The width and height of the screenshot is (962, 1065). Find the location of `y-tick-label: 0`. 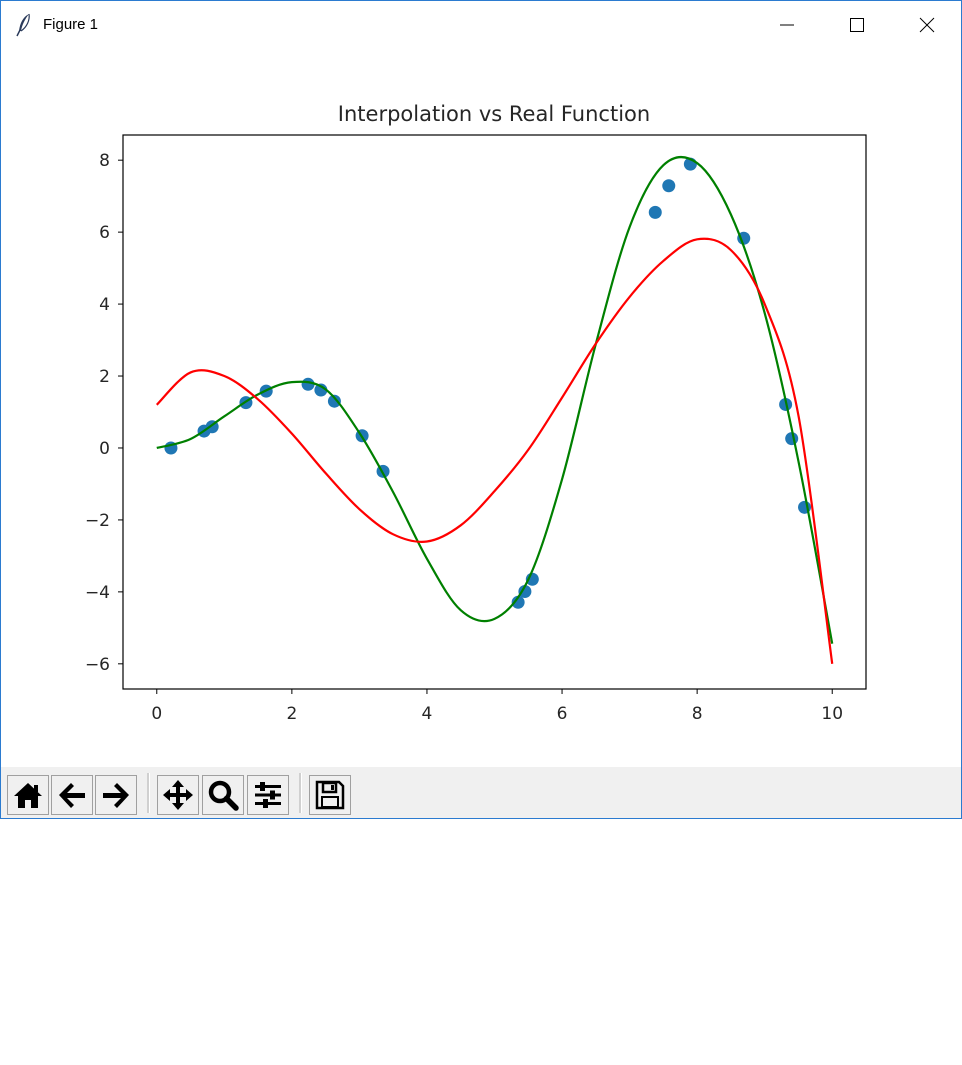

y-tick-label: 0 is located at coordinates (104, 449).